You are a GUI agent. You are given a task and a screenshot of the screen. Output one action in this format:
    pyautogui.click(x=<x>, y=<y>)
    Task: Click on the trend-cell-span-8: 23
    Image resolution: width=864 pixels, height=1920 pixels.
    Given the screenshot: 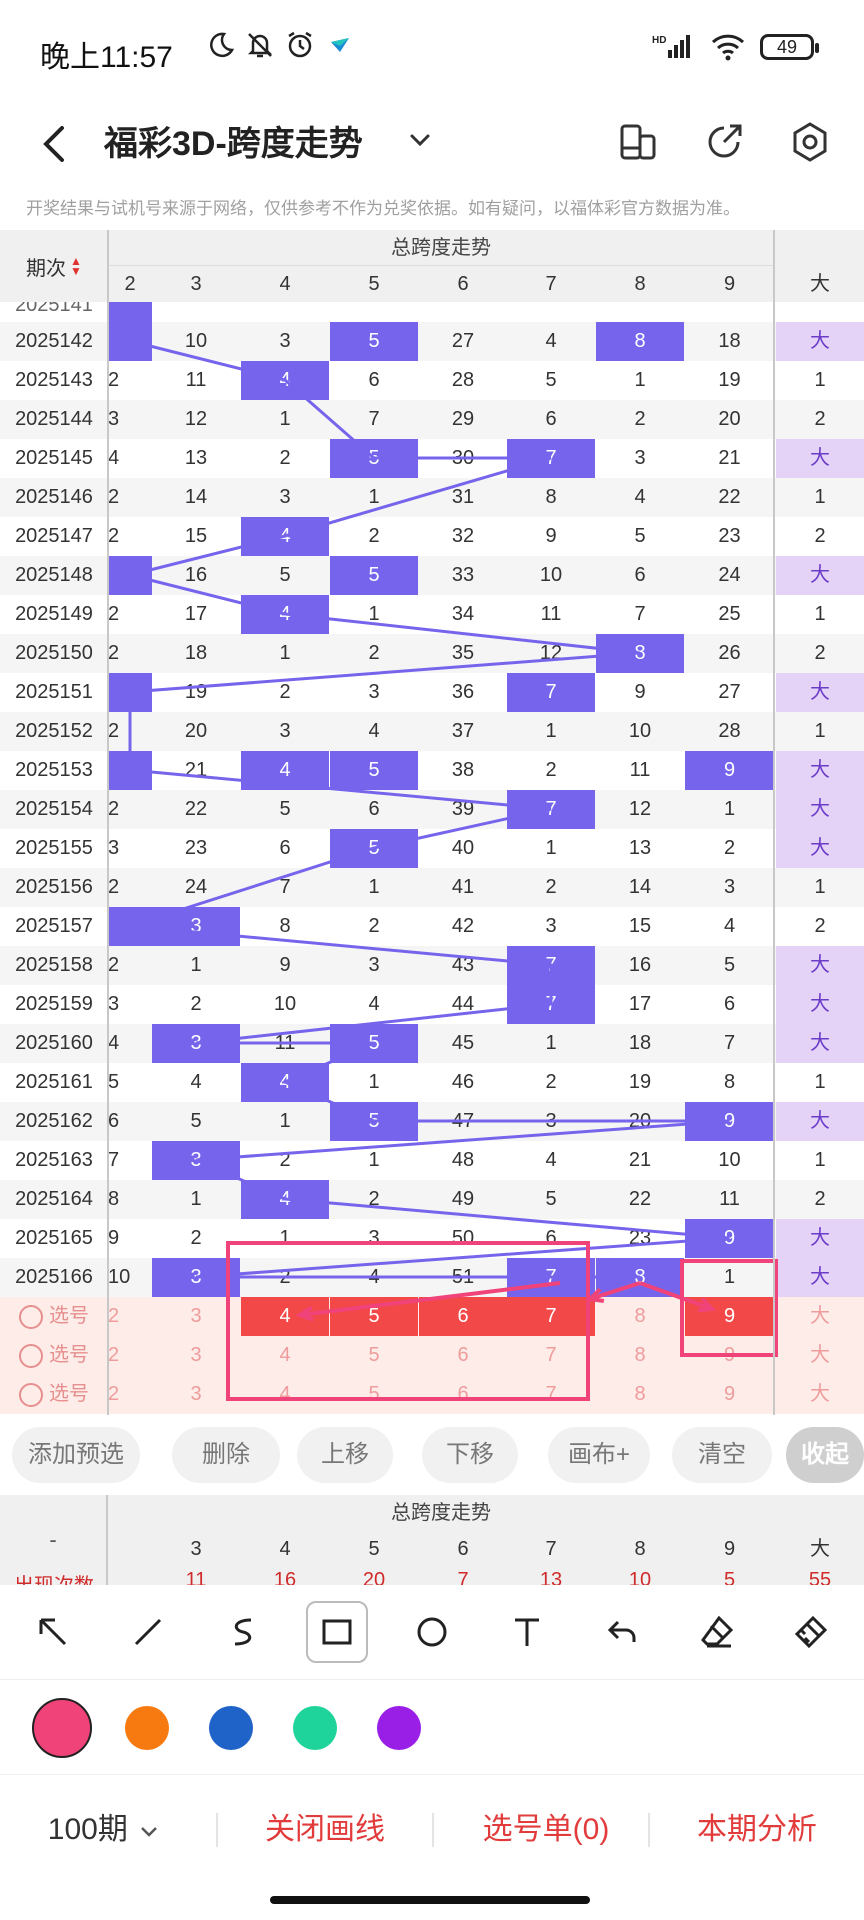 What is the action you would take?
    pyautogui.click(x=640, y=1238)
    